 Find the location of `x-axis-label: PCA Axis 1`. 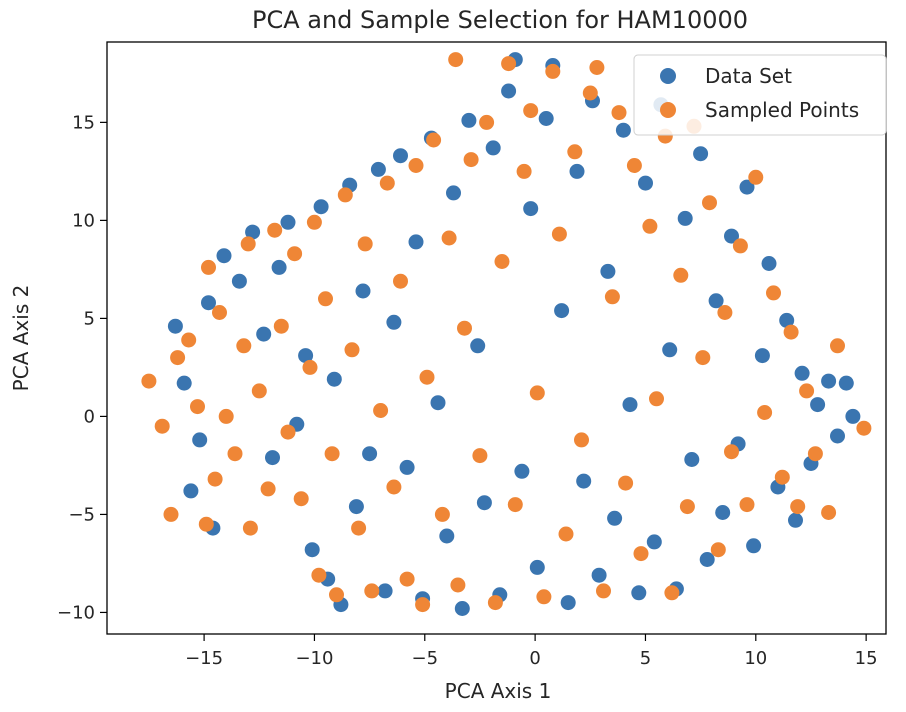

x-axis-label: PCA Axis 1 is located at coordinates (498, 691).